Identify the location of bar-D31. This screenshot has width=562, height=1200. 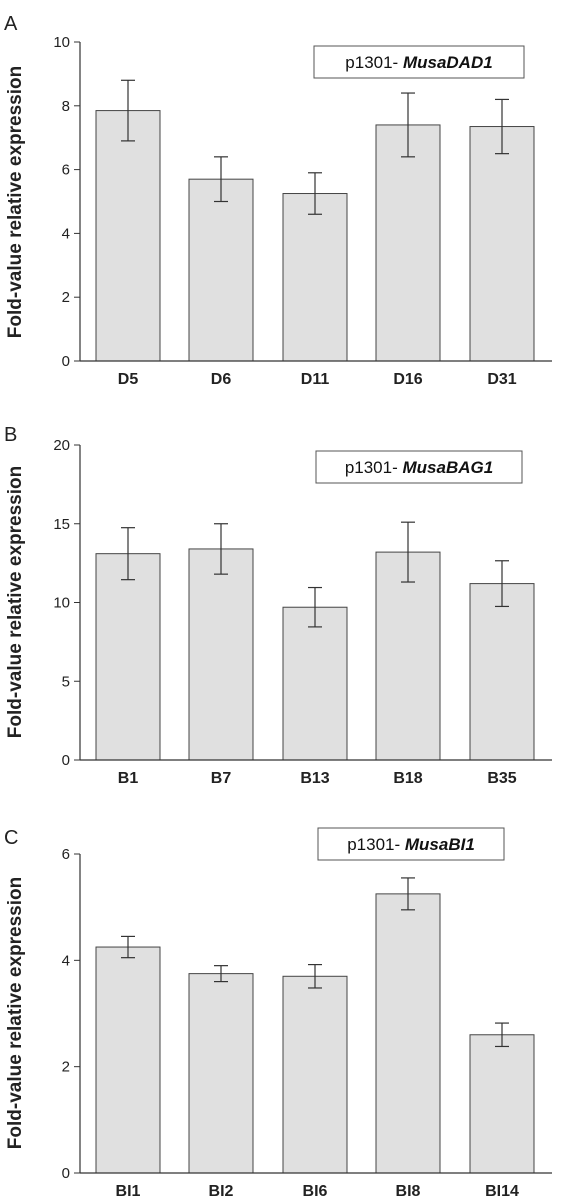
(502, 244).